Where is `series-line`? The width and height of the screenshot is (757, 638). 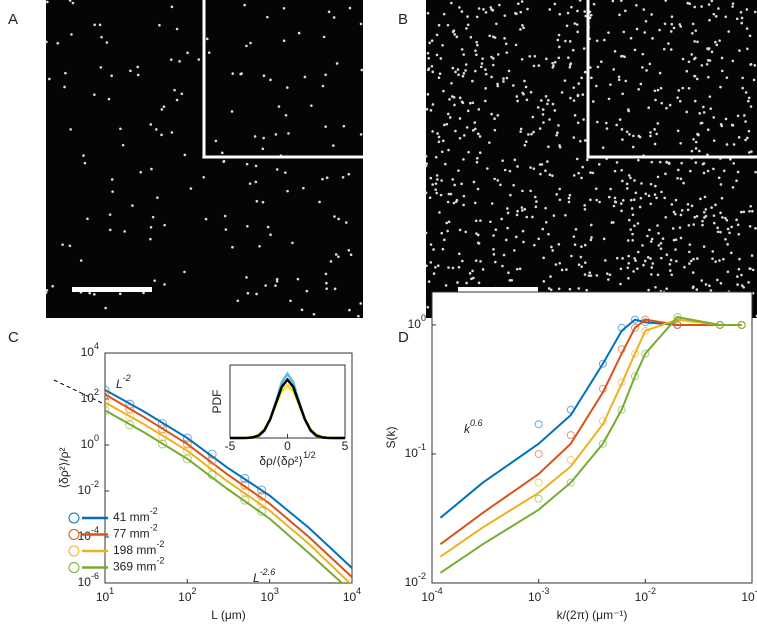
series-line is located at coordinates (224, 496).